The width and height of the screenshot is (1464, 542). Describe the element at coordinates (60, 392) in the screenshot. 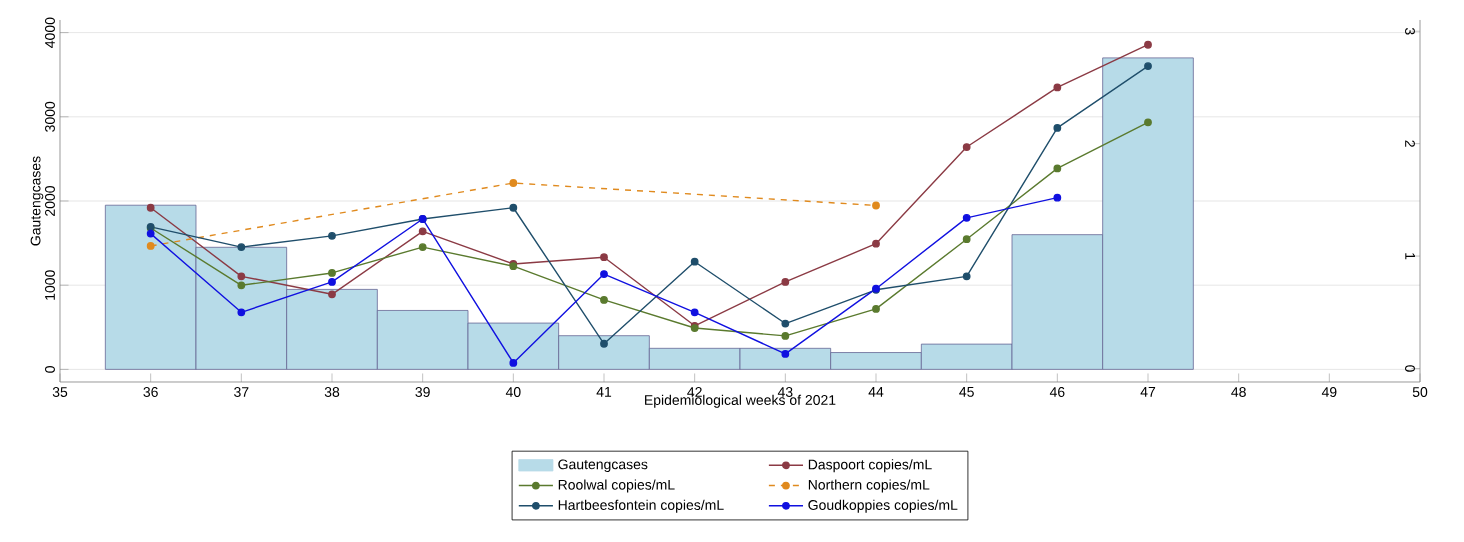

I see `x-tick-label: 35` at that location.